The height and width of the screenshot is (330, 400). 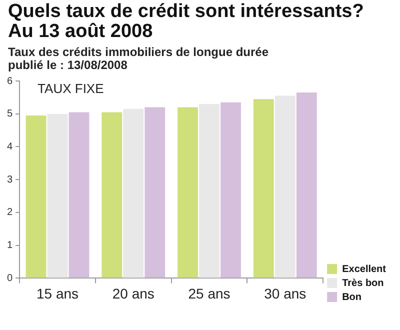 What do you see at coordinates (10, 212) in the screenshot?
I see `y-tick-label: 2` at bounding box center [10, 212].